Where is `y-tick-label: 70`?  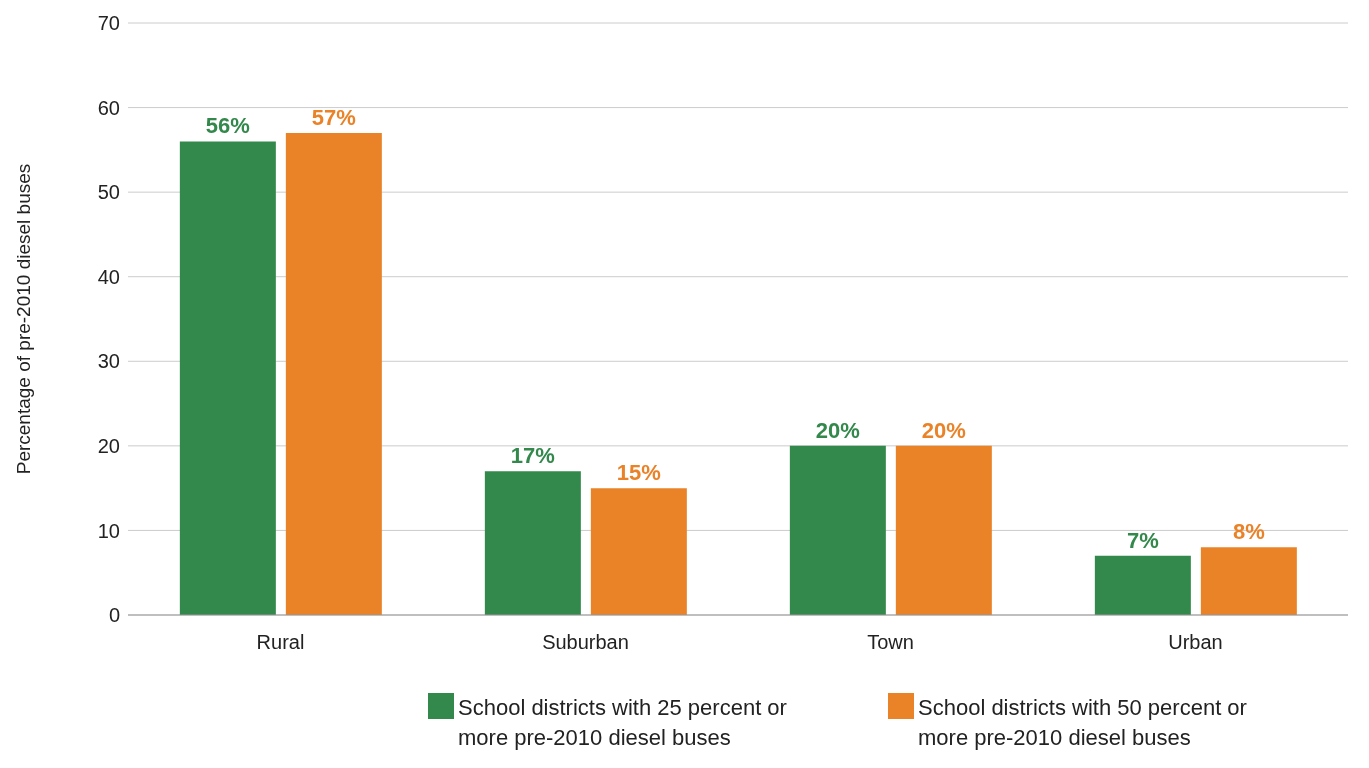
y-tick-label: 70 is located at coordinates (108, 23).